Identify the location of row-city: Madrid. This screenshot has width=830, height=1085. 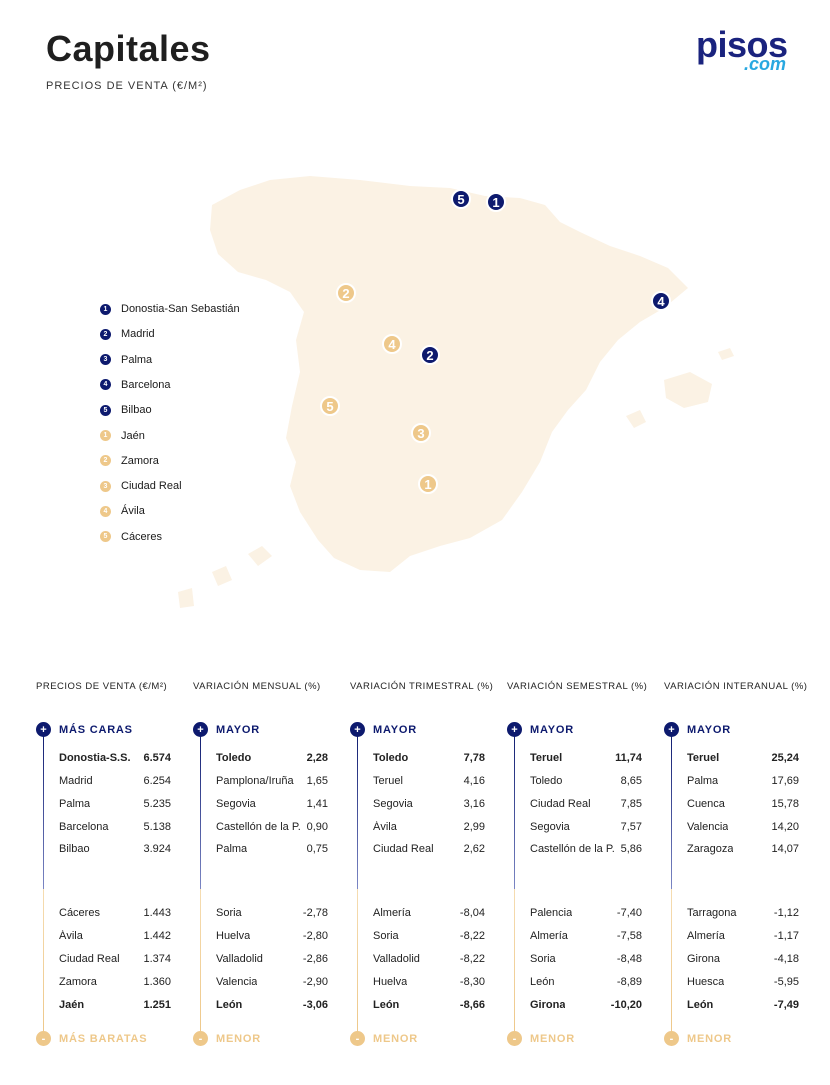
(76, 781).